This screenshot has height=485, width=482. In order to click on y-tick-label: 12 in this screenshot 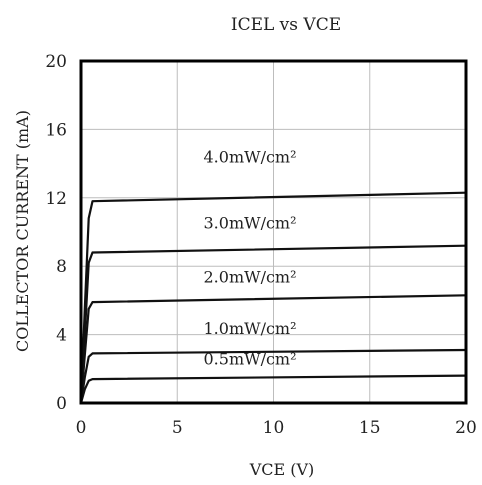, I will do `click(56, 199)`.